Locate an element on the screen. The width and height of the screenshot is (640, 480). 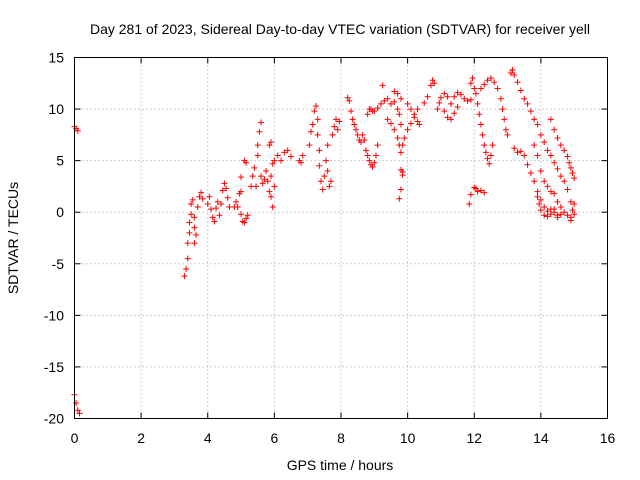
y-axis-label: SDTVAR / TECUs is located at coordinates (13, 238).